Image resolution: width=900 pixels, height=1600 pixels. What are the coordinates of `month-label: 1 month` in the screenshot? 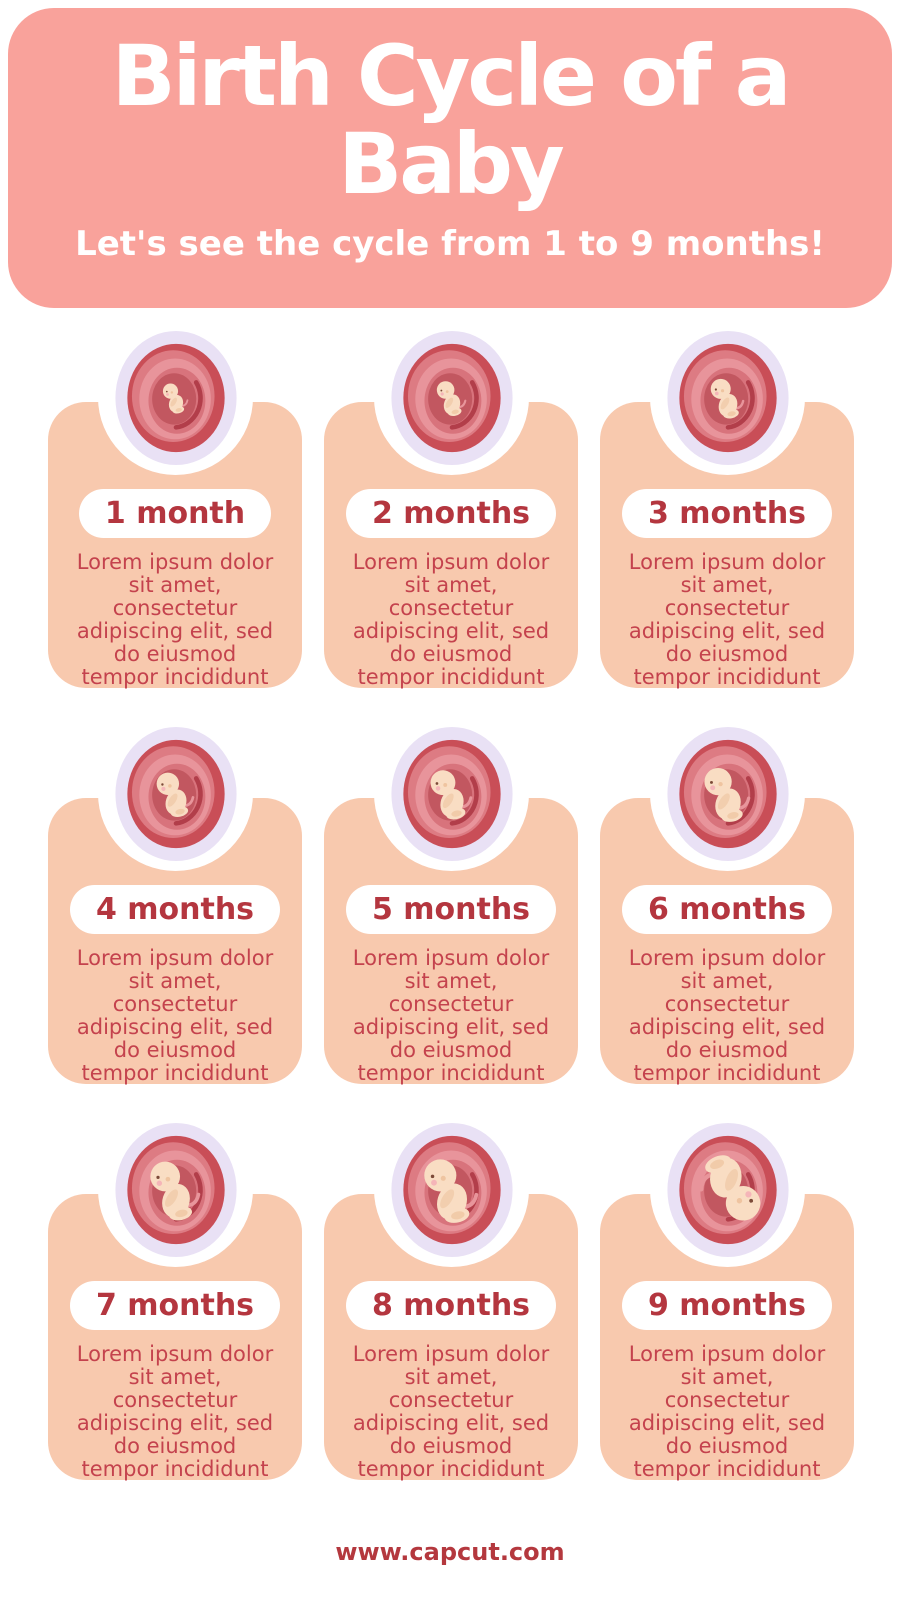 It's located at (175, 513).